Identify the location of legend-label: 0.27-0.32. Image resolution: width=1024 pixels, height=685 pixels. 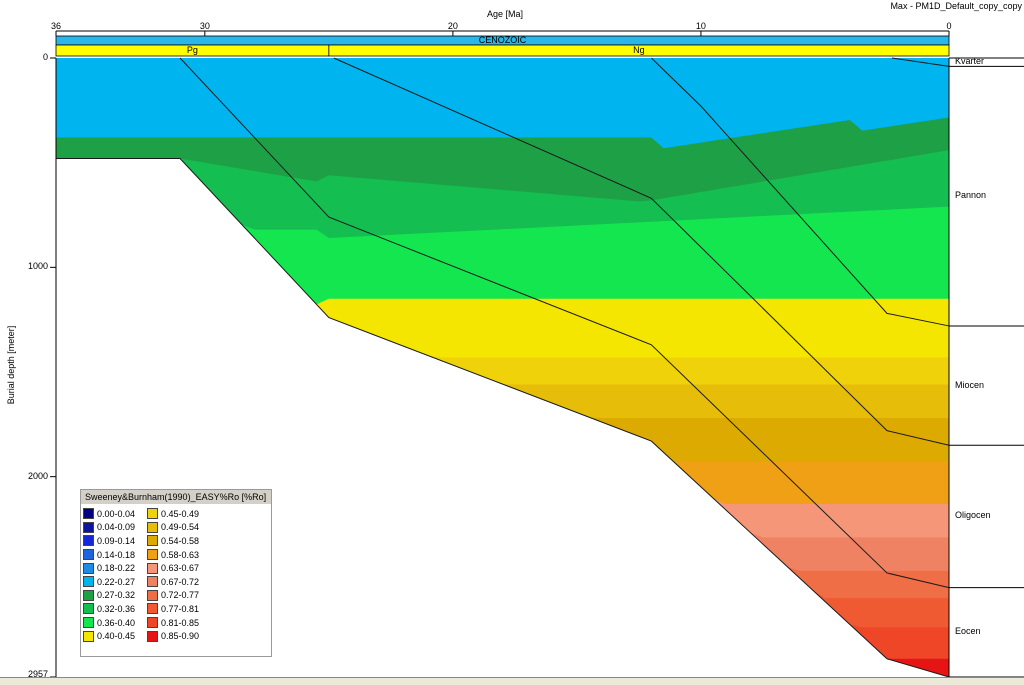
(116, 595).